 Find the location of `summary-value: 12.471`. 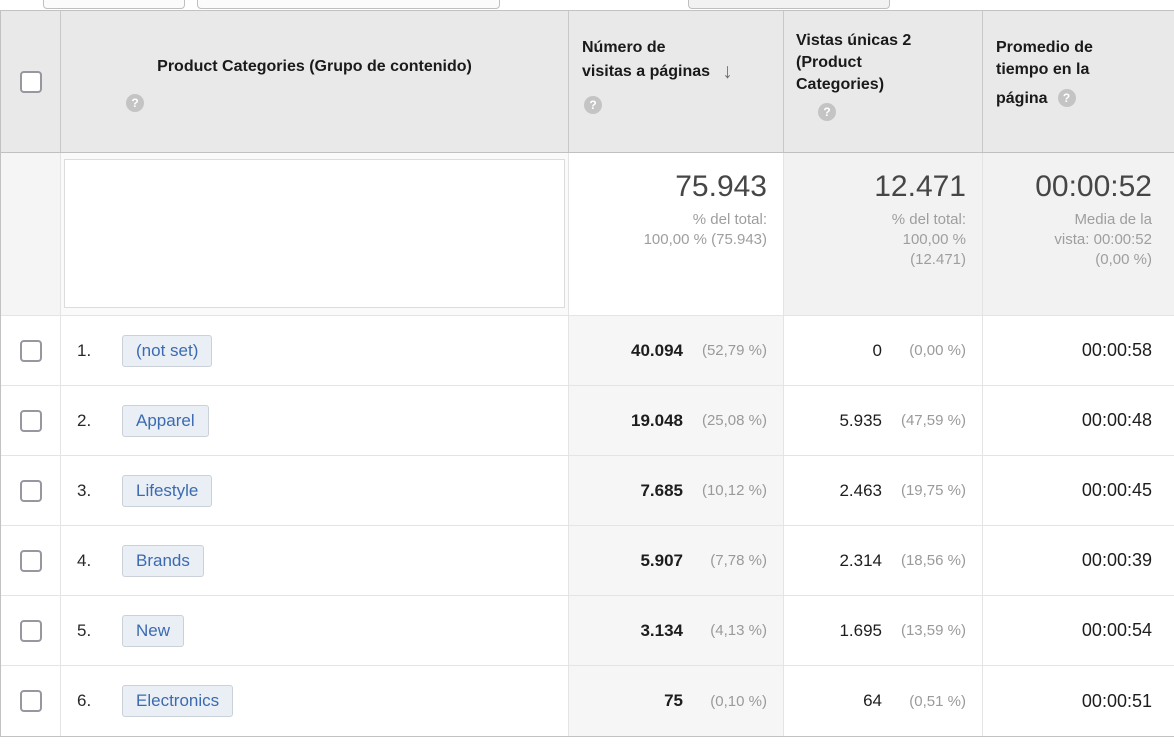

summary-value: 12.471 is located at coordinates (920, 186).